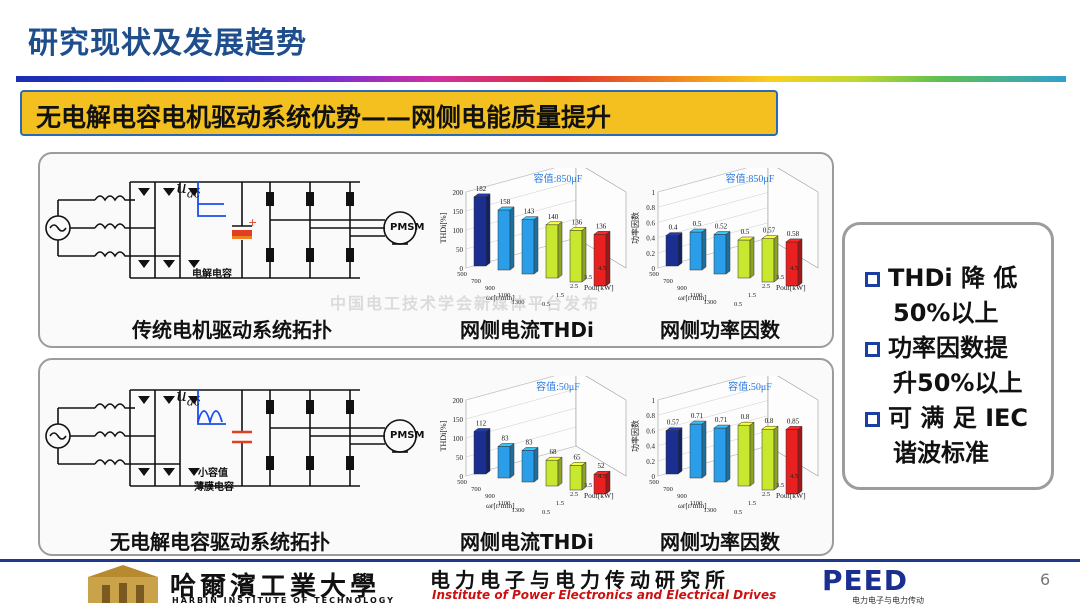 This screenshot has height=607, width=1080. What do you see at coordinates (505, 202) in the screenshot?
I see `bar-value-label: 158` at bounding box center [505, 202].